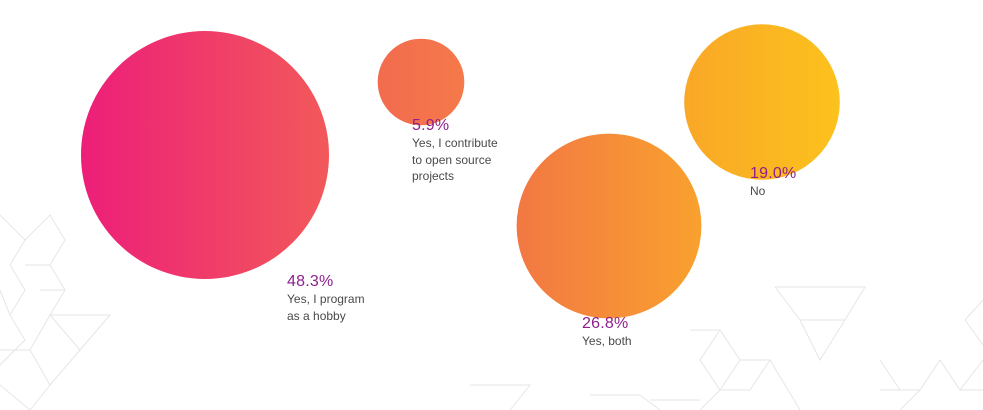  Describe the element at coordinates (773, 173) in the screenshot. I see `bubble-value: 19.0%` at that location.